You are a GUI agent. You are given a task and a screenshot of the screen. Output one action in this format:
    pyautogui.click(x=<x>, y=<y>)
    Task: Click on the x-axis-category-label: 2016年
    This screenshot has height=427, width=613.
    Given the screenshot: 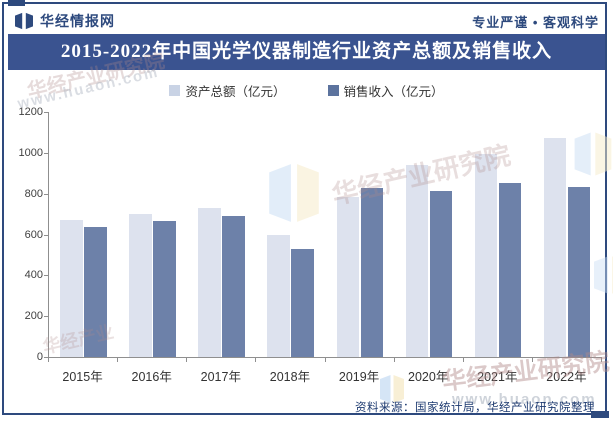 What is the action you would take?
    pyautogui.click(x=151, y=377)
    